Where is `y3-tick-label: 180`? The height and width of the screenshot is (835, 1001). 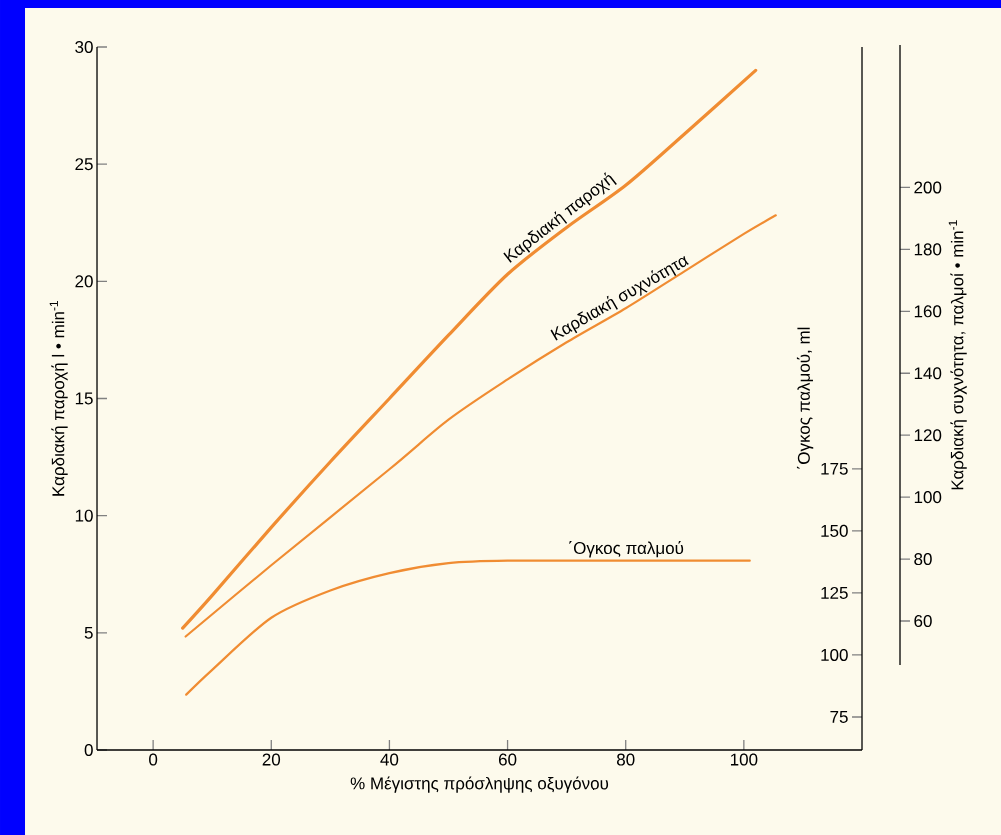 y3-tick-label: 180 is located at coordinates (928, 249).